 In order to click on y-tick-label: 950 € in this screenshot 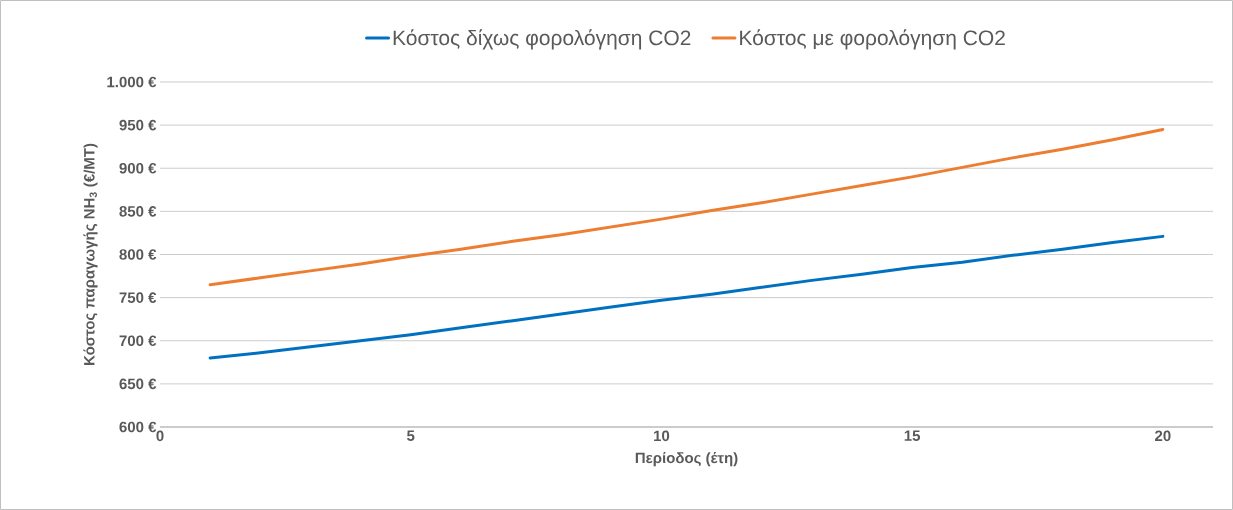, I will do `click(138, 125)`.